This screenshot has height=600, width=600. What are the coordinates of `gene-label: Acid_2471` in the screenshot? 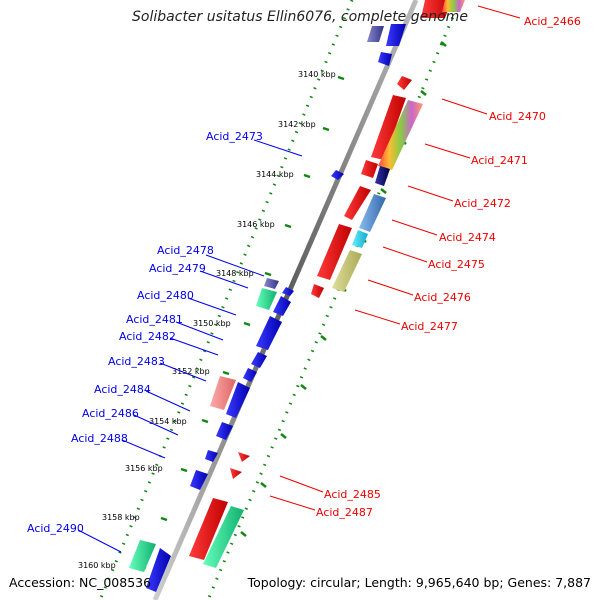 It's located at (499, 160).